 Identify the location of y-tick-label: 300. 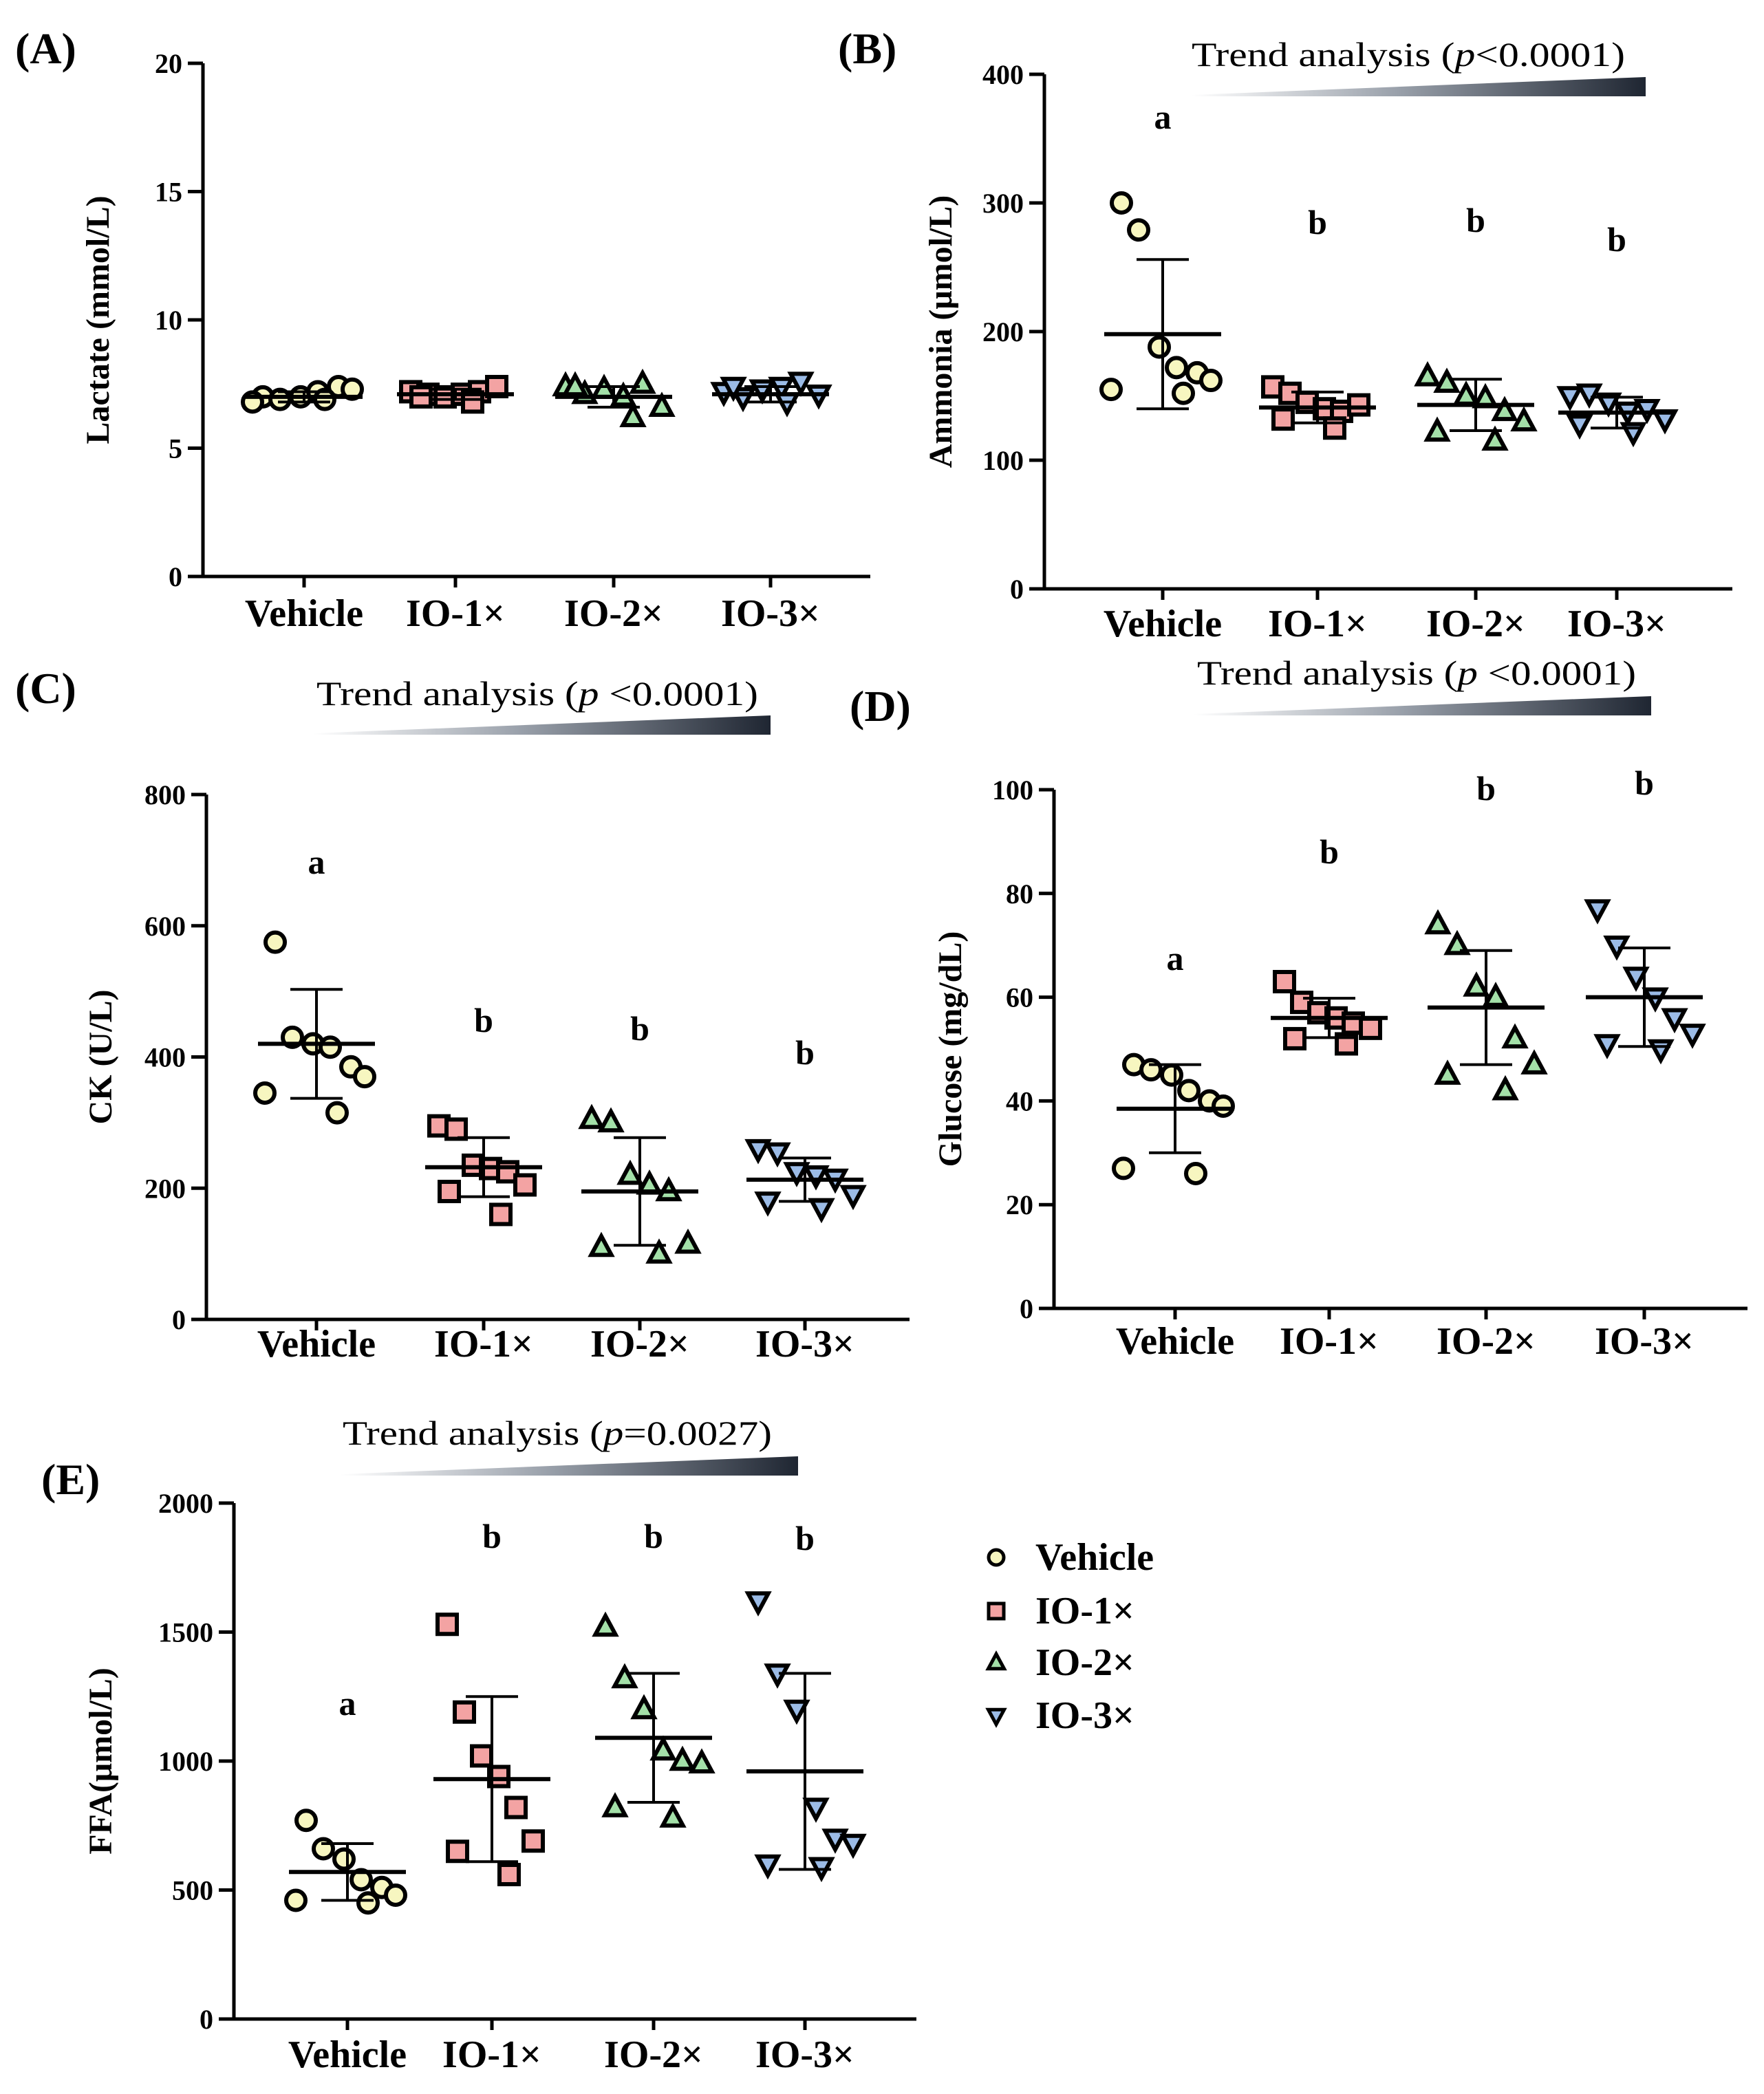
(1003, 203).